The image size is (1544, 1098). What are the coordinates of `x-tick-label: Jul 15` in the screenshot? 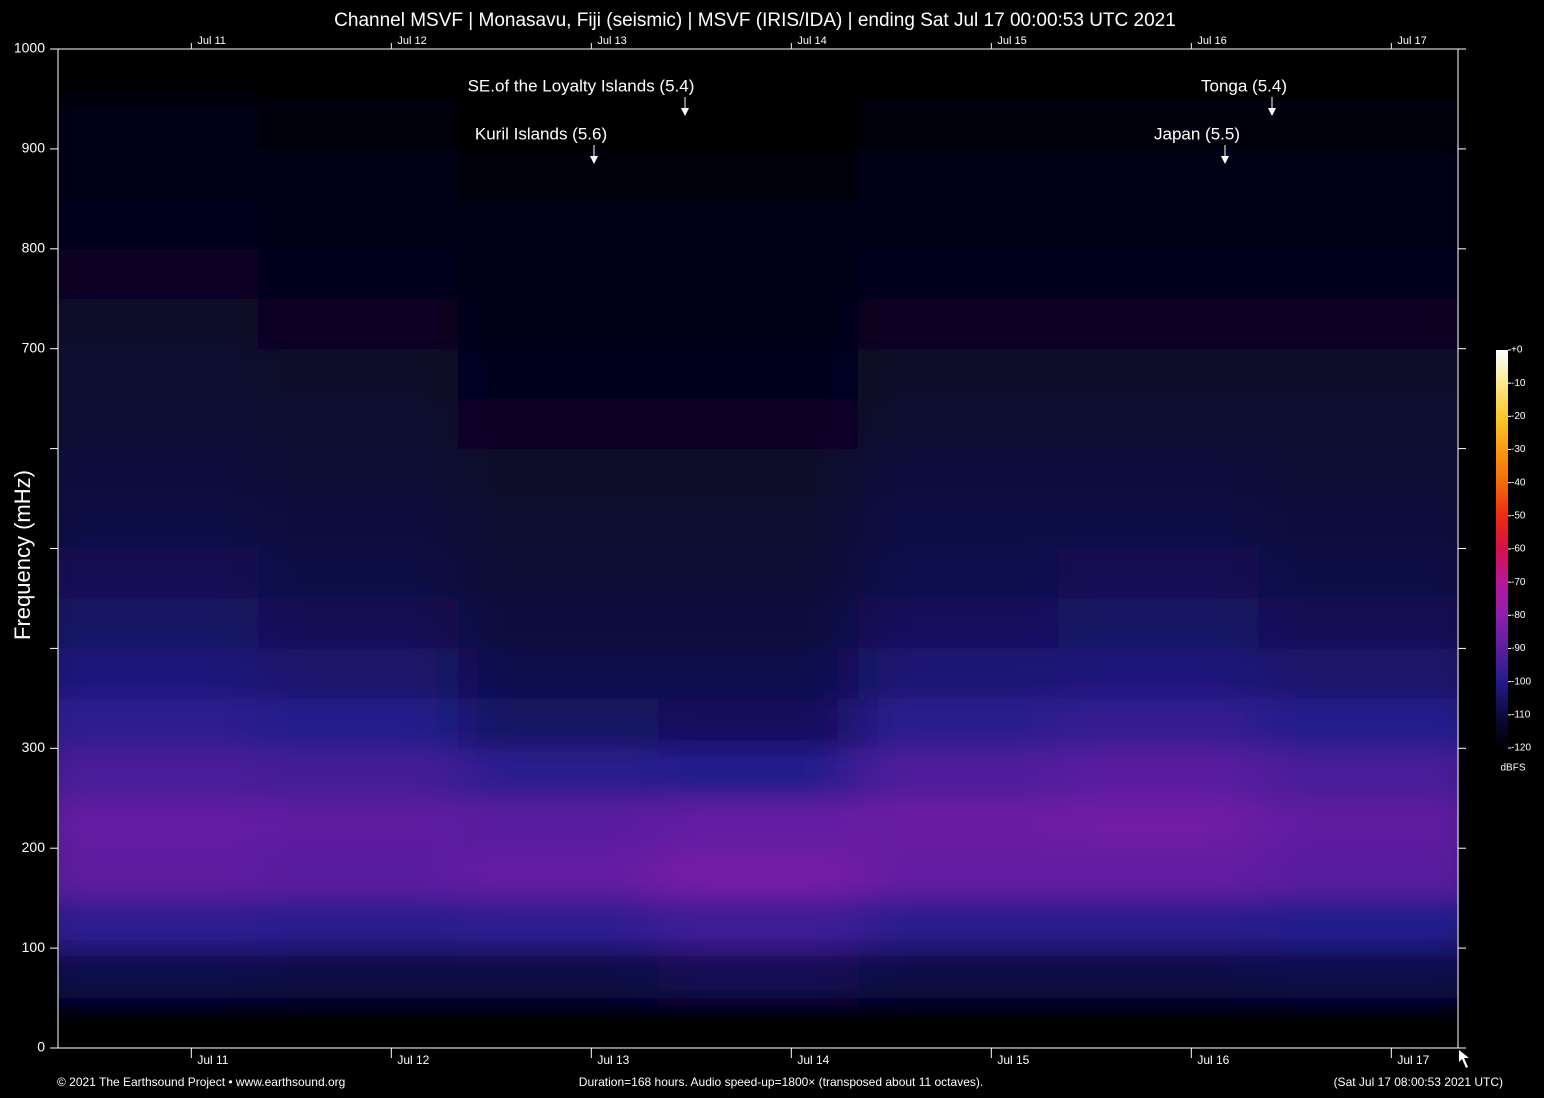 It's located at (1013, 1060).